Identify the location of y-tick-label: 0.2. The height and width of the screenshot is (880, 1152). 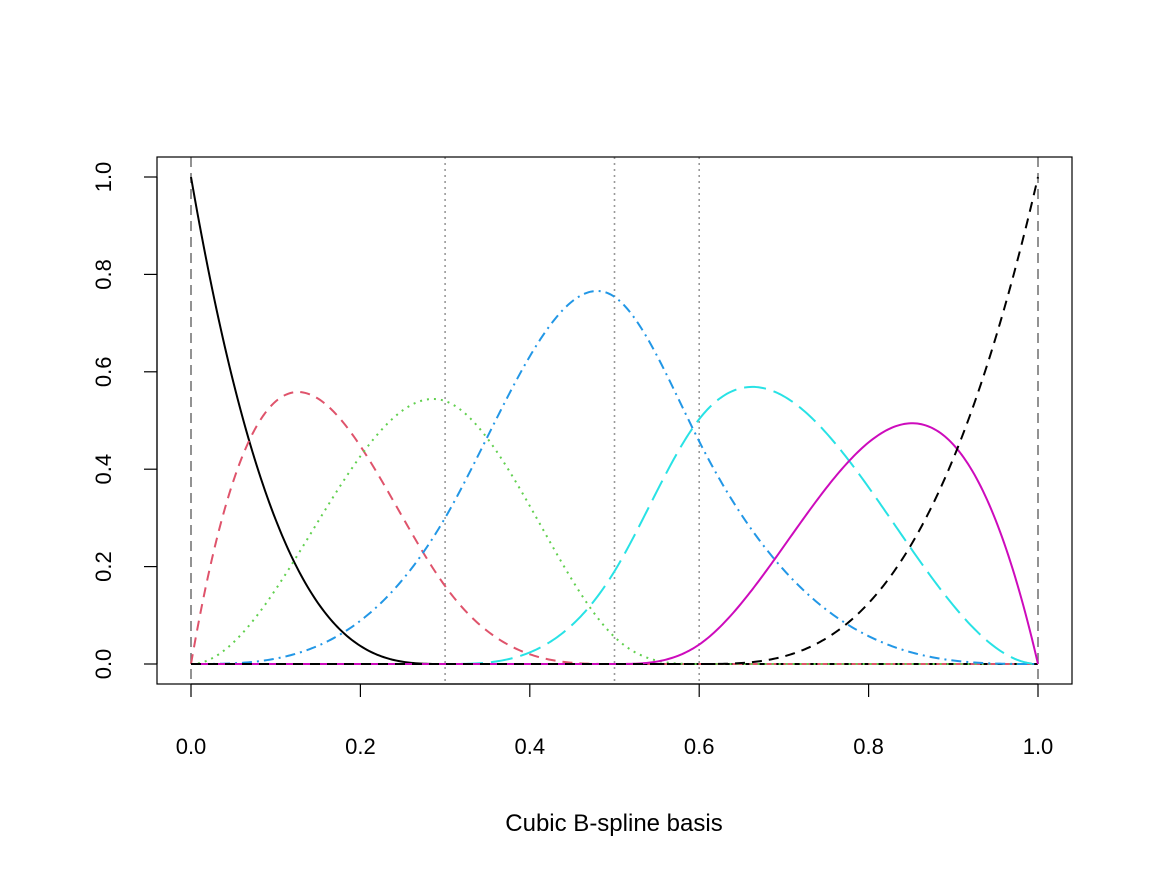
(103, 566).